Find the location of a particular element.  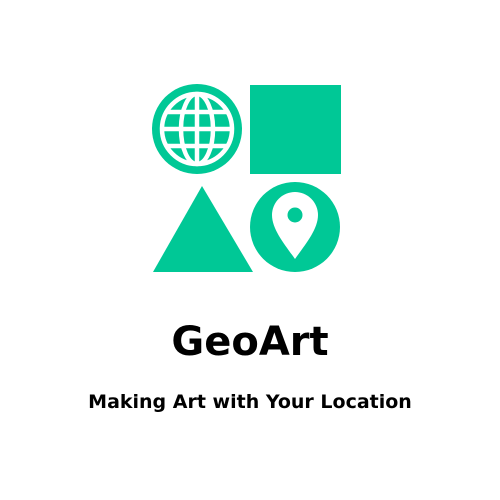

location-pin-icon is located at coordinates (295, 227).